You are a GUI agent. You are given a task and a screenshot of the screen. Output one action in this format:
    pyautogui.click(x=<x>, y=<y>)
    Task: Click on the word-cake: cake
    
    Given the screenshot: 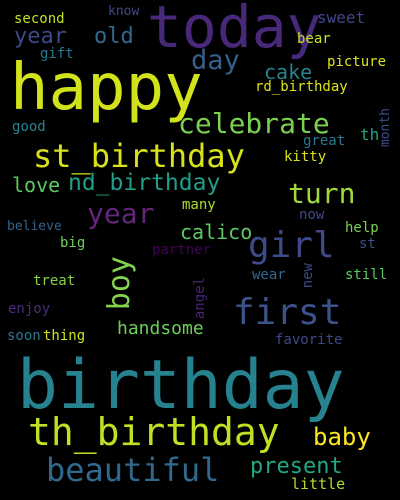 What is the action you would take?
    pyautogui.click(x=288, y=72)
    